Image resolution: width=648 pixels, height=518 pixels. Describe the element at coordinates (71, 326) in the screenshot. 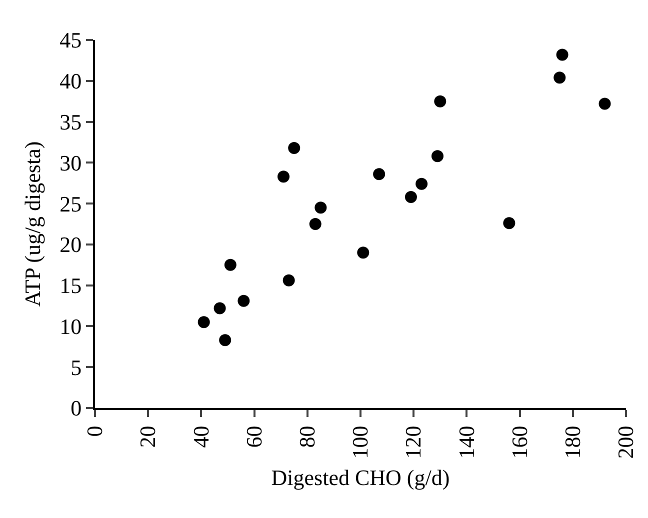

I see `y-tick-label: 10` at that location.